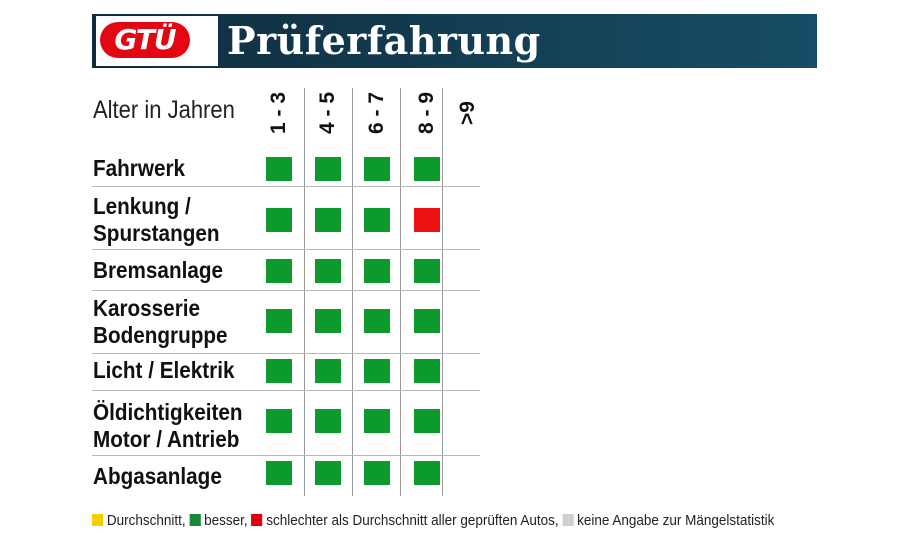 The width and height of the screenshot is (910, 548). What do you see at coordinates (168, 425) in the screenshot?
I see `row-label: Öldichtigkeiten Motor / Antrieb` at bounding box center [168, 425].